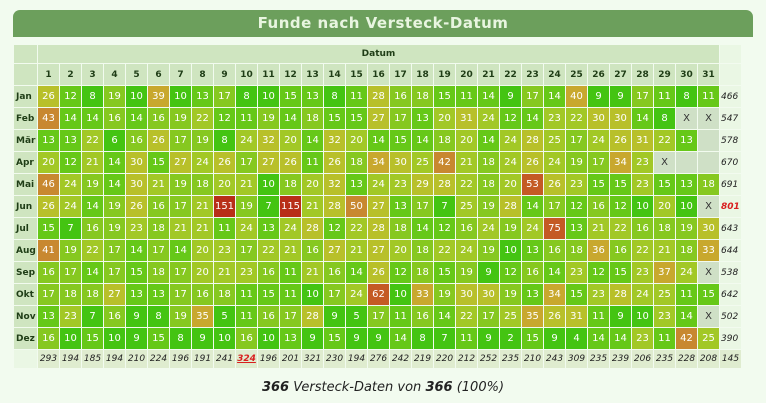 The height and width of the screenshot is (403, 766). Describe the element at coordinates (48, 118) in the screenshot. I see `heatmap-cell: 43` at that location.